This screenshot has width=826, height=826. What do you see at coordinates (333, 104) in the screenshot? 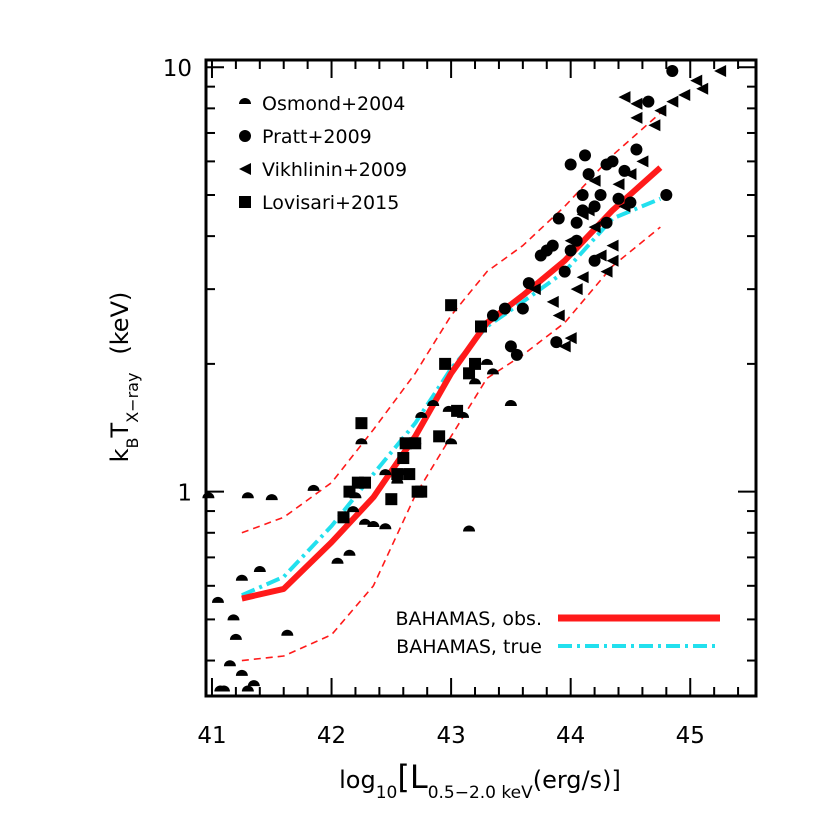
I see `legend-label: Osmond+2004` at bounding box center [333, 104].